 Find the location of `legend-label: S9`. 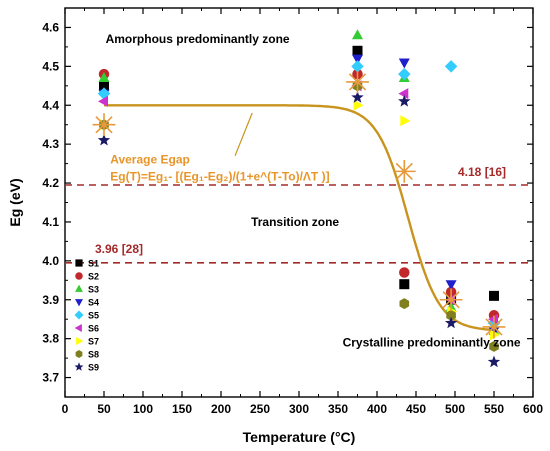

legend-label: S9 is located at coordinates (93, 368).